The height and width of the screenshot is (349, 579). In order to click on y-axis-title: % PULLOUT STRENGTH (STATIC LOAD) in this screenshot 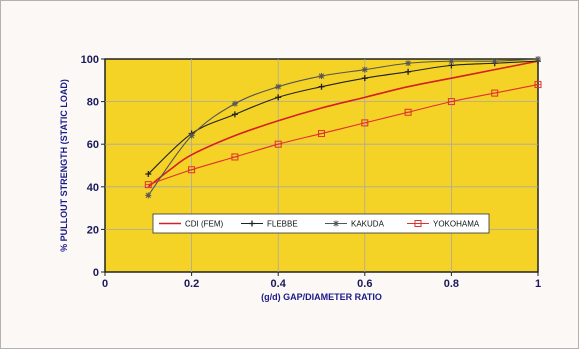, I will do `click(64, 165)`.